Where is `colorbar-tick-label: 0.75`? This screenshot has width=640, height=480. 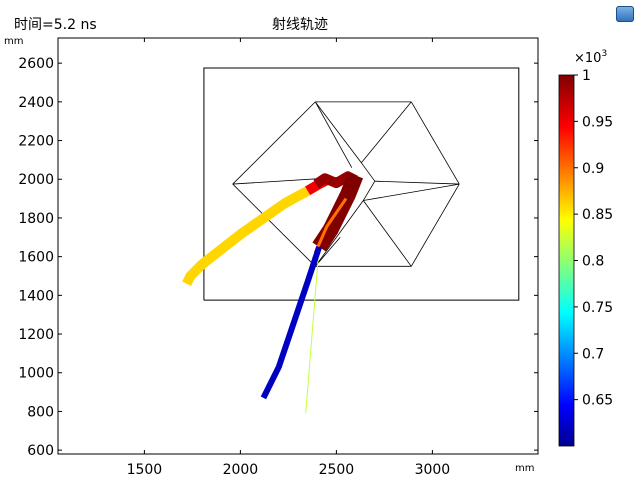 colorbar-tick-label: 0.75 is located at coordinates (597, 308).